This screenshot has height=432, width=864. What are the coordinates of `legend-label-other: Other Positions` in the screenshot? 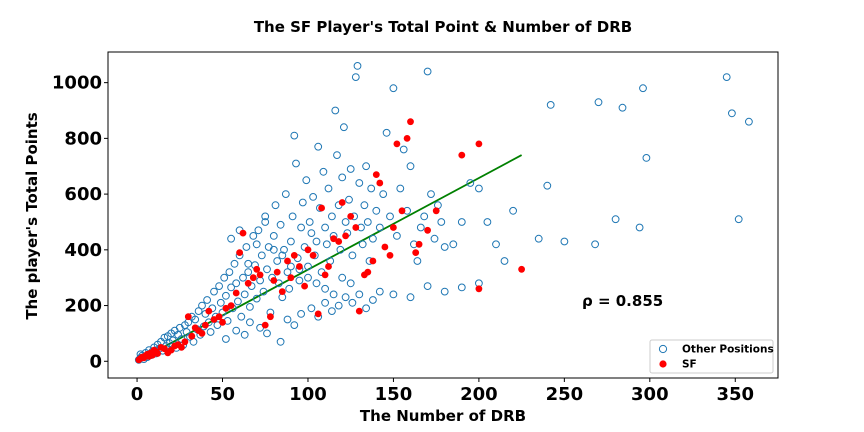 It's located at (728, 350).